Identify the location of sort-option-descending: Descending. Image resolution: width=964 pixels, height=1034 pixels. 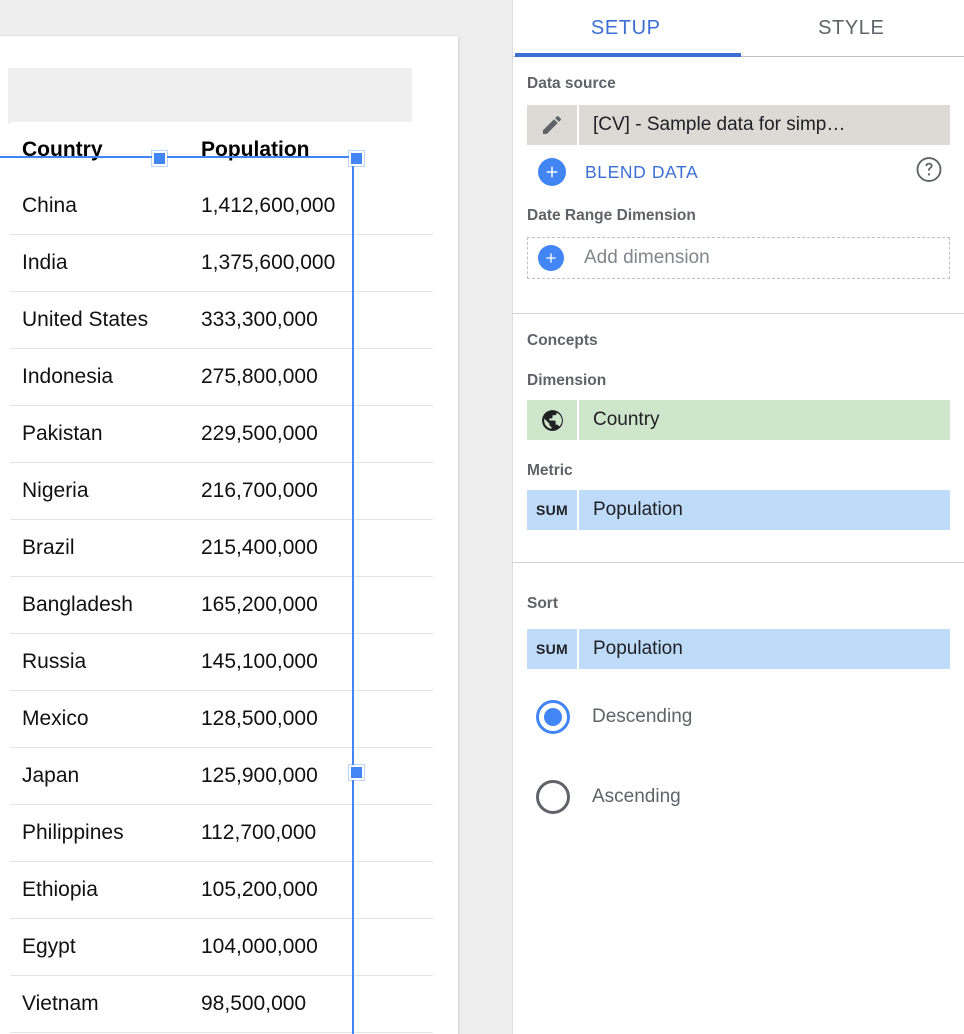
(738, 717).